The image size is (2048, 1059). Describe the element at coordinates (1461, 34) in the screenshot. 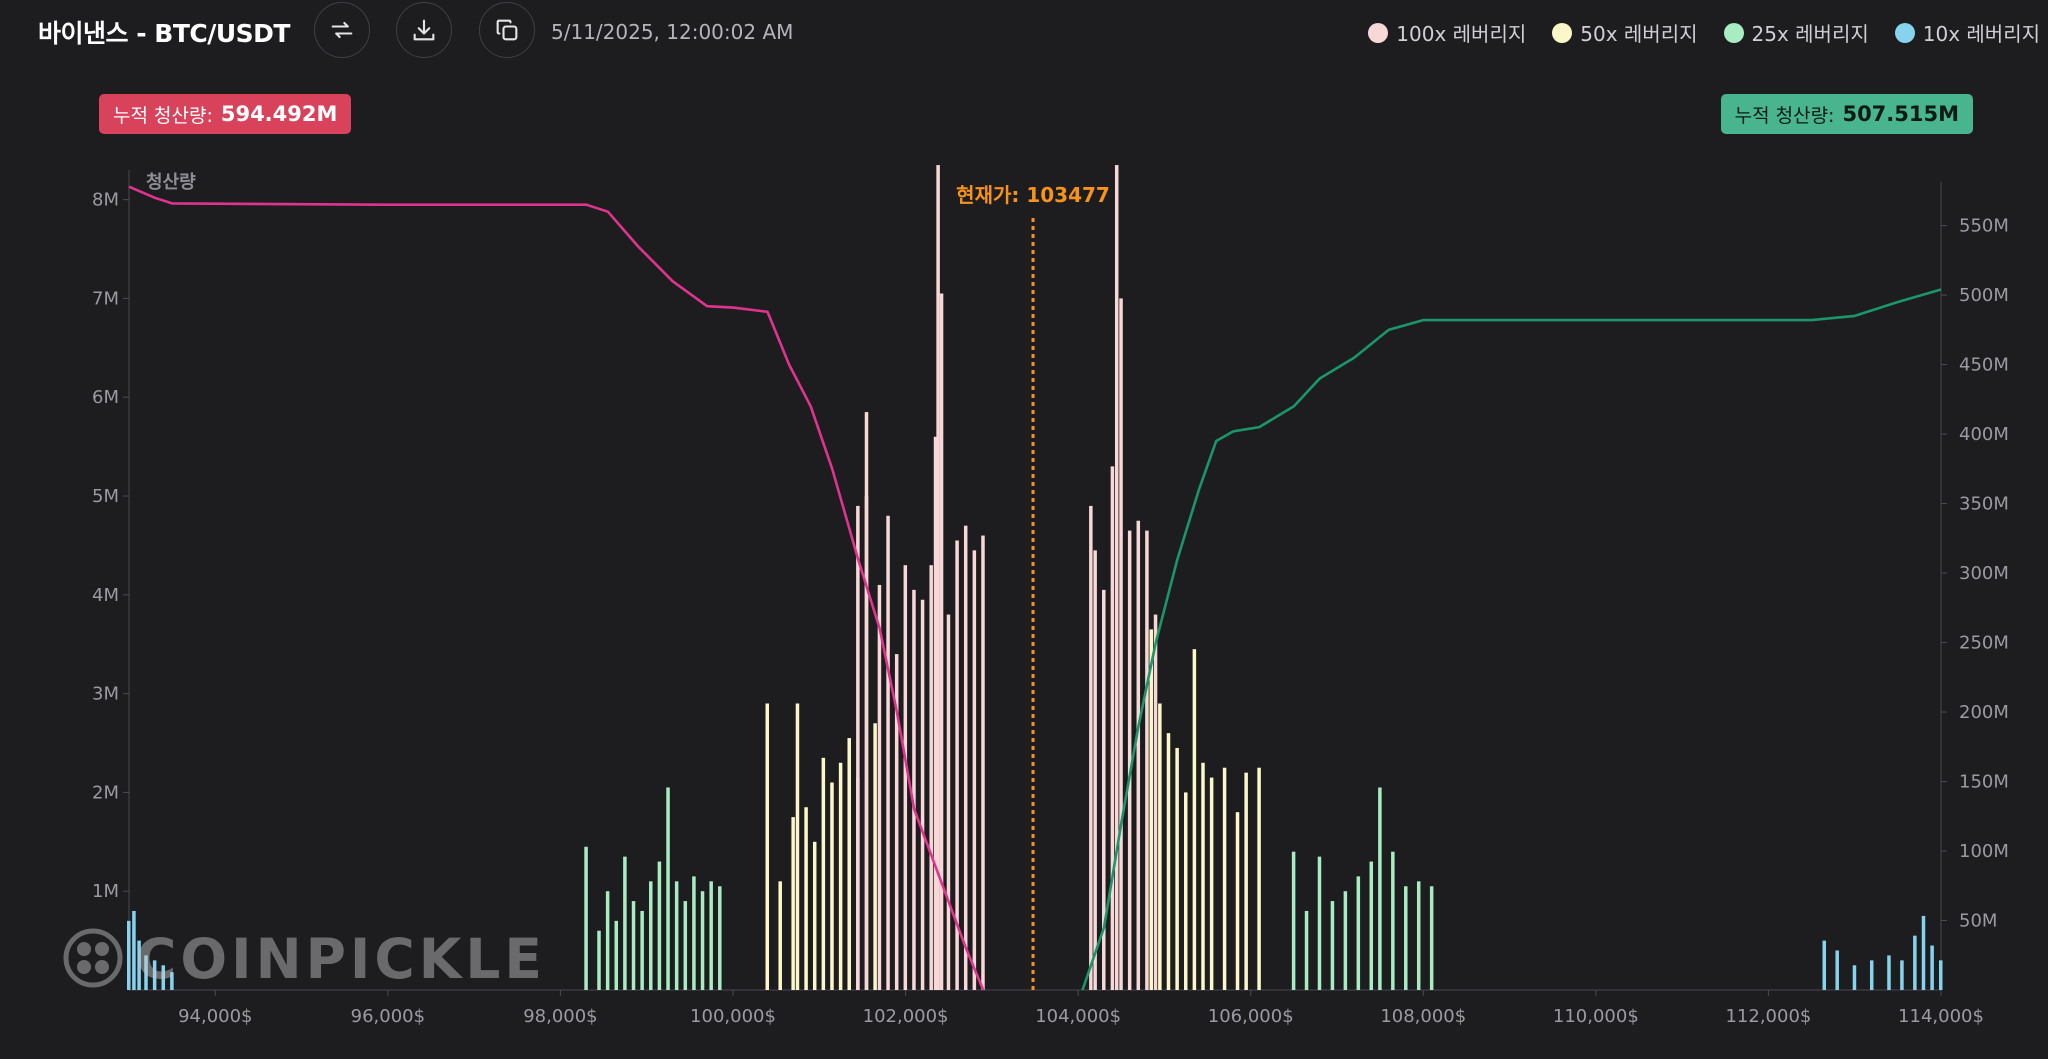

I see `legend-label: 100x 레버리지` at that location.